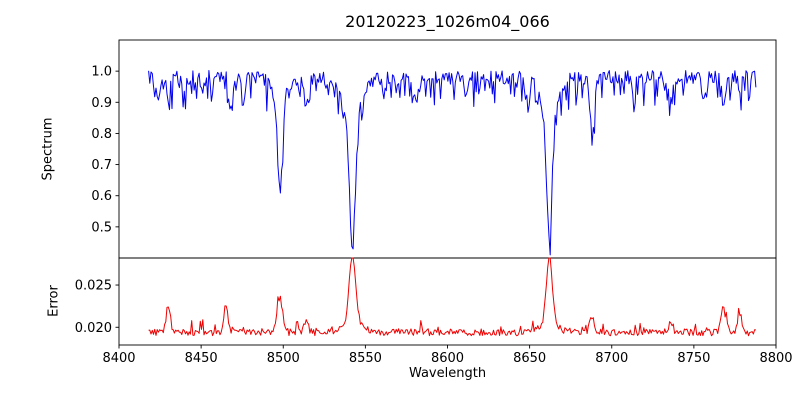 Image resolution: width=800 pixels, height=400 pixels. What do you see at coordinates (93, 328) in the screenshot?
I see `error-y-tick-label: 0.020` at bounding box center [93, 328].